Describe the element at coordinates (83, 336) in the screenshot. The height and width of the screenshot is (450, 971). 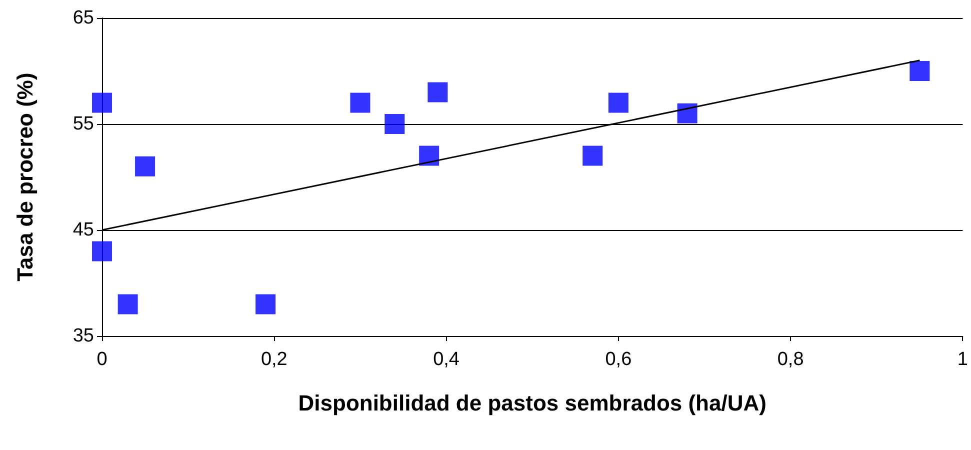
I see `y-tick-label: 35` at that location.